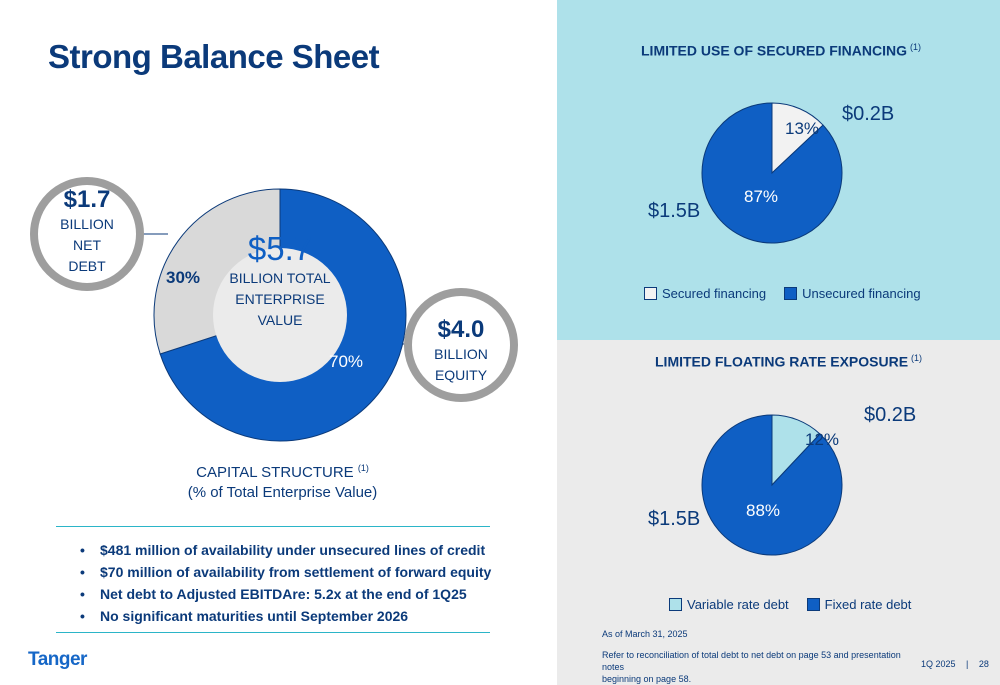 The width and height of the screenshot is (1000, 685). I want to click on secured-legend-swatch, so click(650, 293).